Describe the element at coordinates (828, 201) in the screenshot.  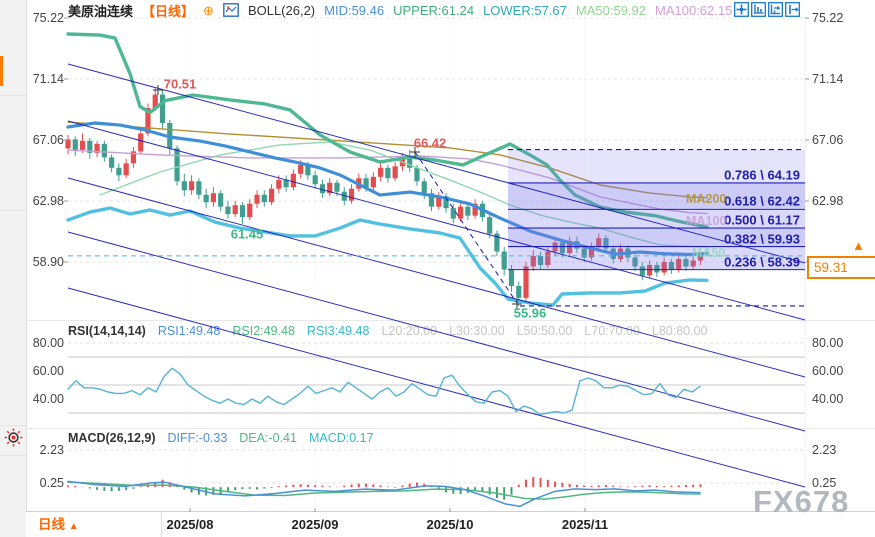
I see `price-axis-label-right: 62.98` at that location.